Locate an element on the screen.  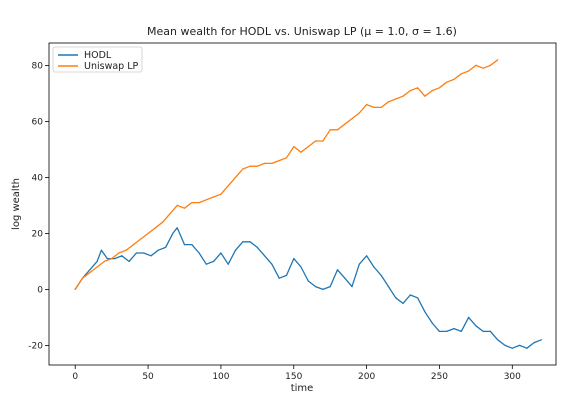
x-tick-label: 200 is located at coordinates (366, 377).